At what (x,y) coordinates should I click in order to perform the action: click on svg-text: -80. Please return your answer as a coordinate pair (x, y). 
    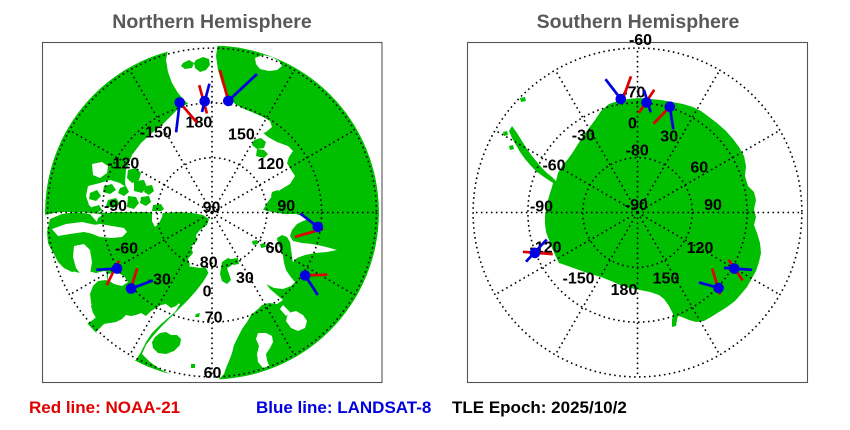
    Looking at the image, I should click on (637, 150).